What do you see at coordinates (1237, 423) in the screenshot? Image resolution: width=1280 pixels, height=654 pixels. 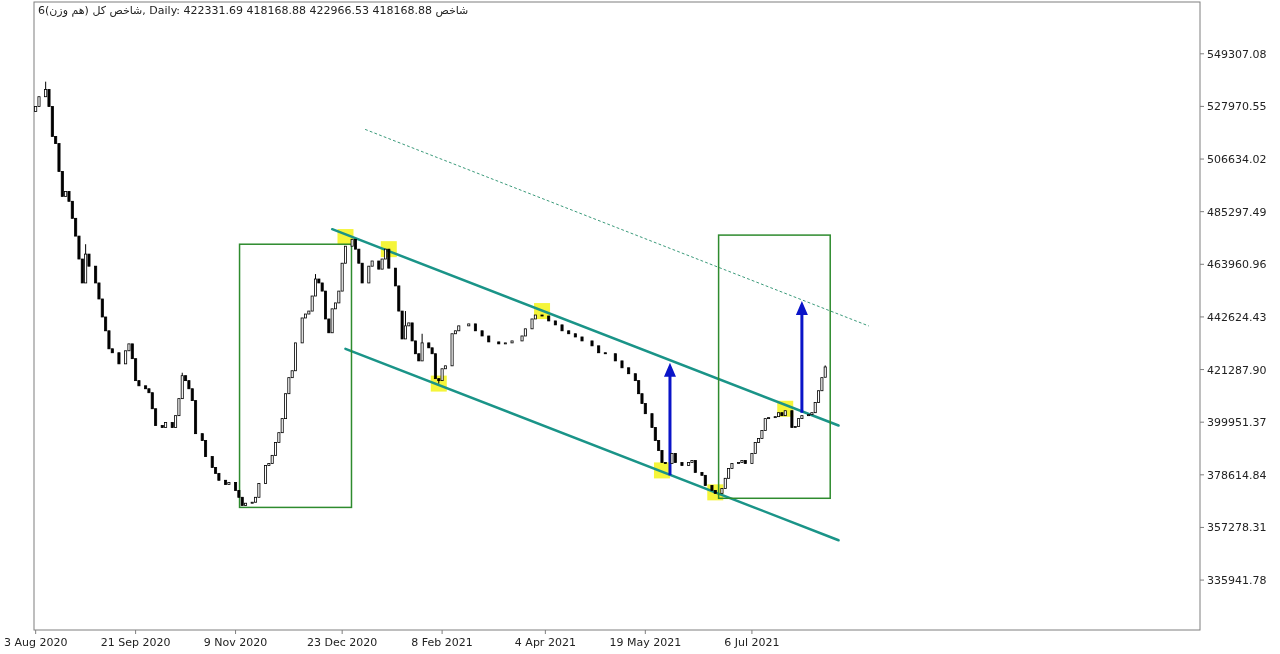 I see `y-tick-label: 399951.37` at bounding box center [1237, 423].